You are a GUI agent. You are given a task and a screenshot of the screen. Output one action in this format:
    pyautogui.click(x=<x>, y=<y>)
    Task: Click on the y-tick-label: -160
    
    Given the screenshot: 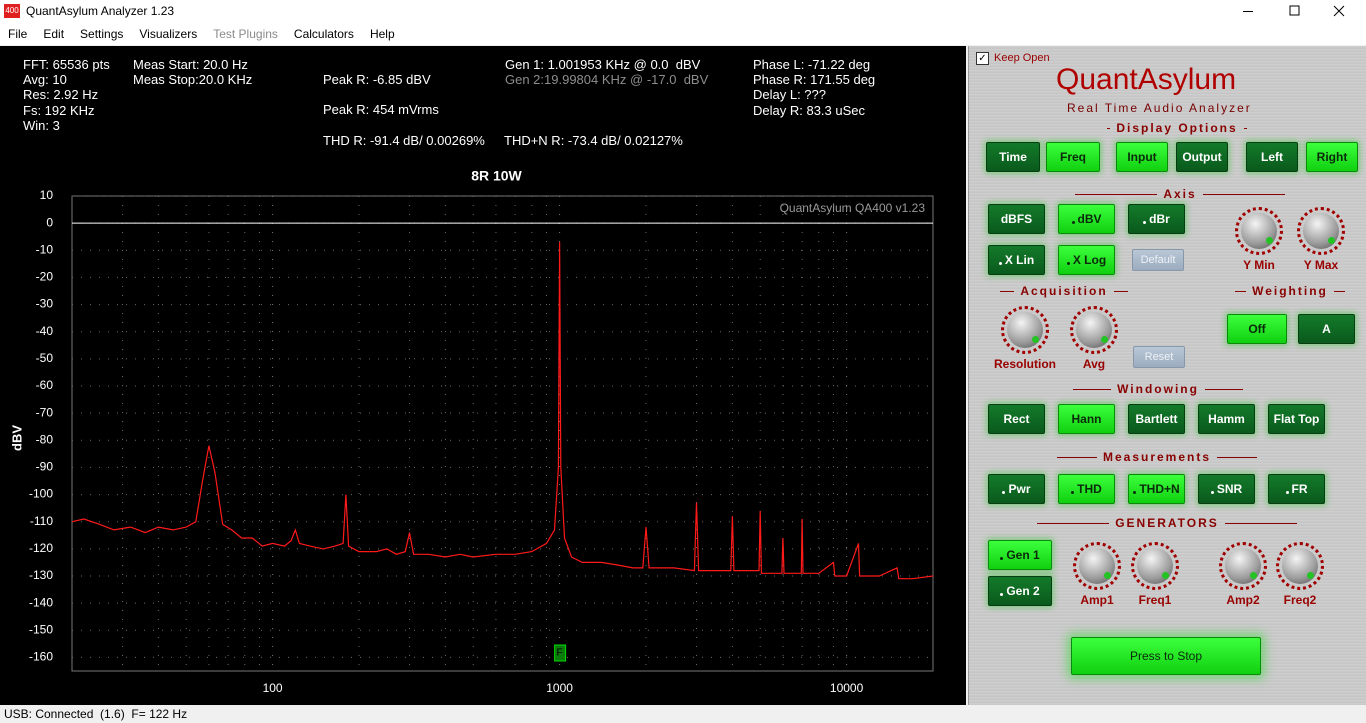 What is the action you would take?
    pyautogui.click(x=41, y=657)
    